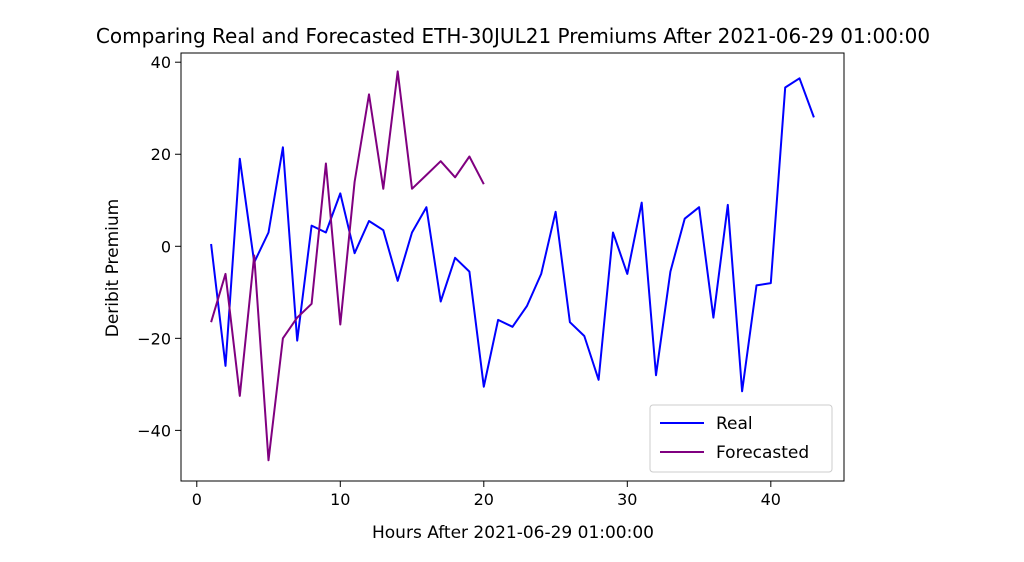 The height and width of the screenshot is (562, 1024). Describe the element at coordinates (154, 338) in the screenshot. I see `y-tick-label: −20` at that location.